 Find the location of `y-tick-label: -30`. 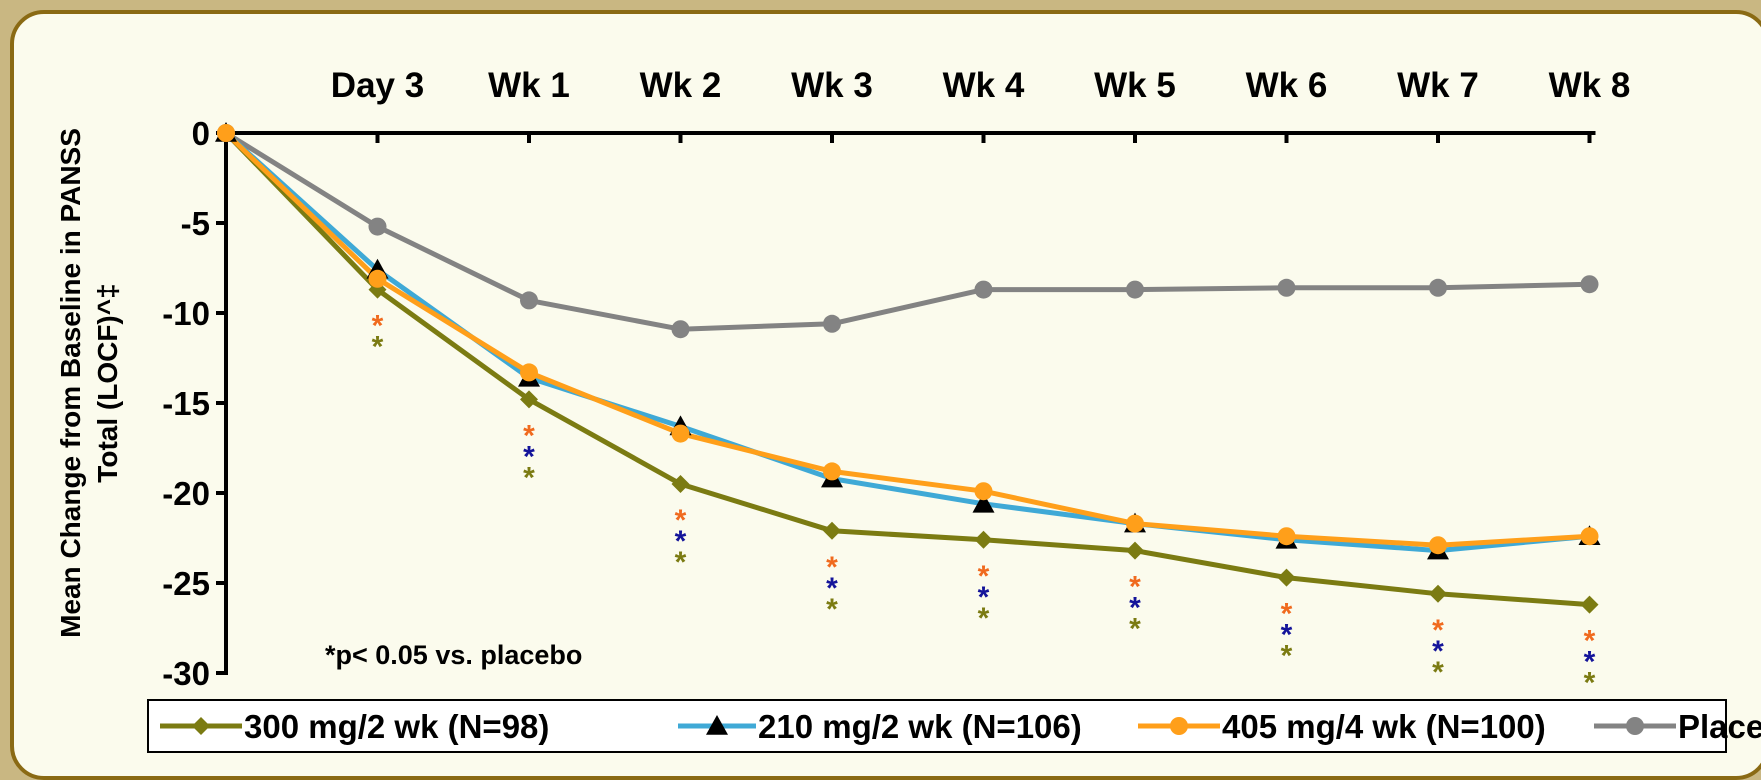

y-tick-label: -30 is located at coordinates (186, 673).